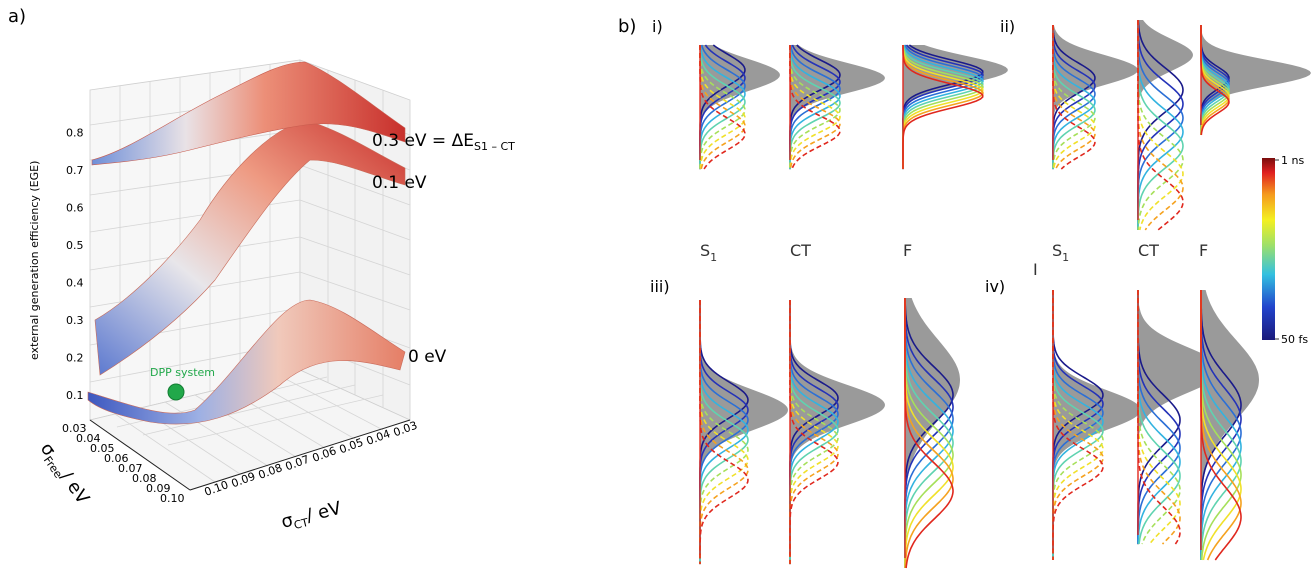 This screenshot has height=570, width=1311. I want to click on z-tick-label: 0.7, so click(75, 170).